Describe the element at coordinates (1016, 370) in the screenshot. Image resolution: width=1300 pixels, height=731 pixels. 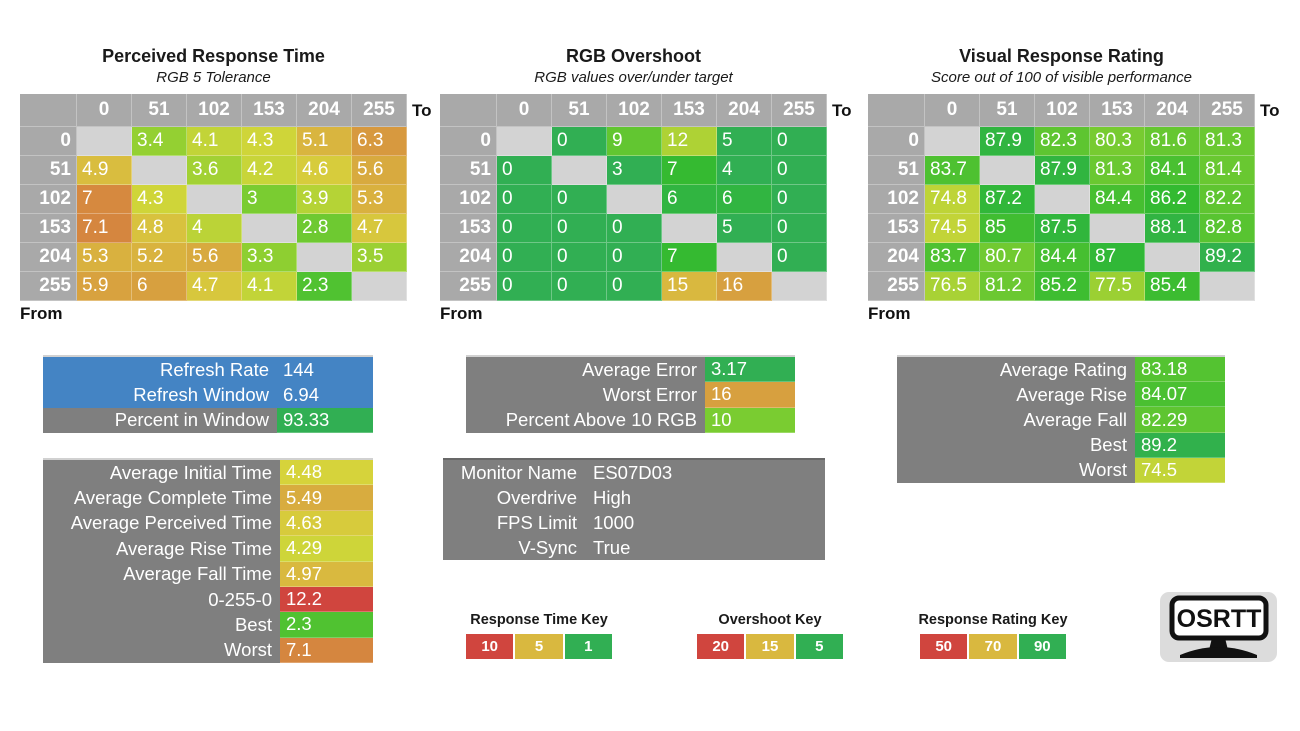
I see `stat-label: Average Rating` at that location.